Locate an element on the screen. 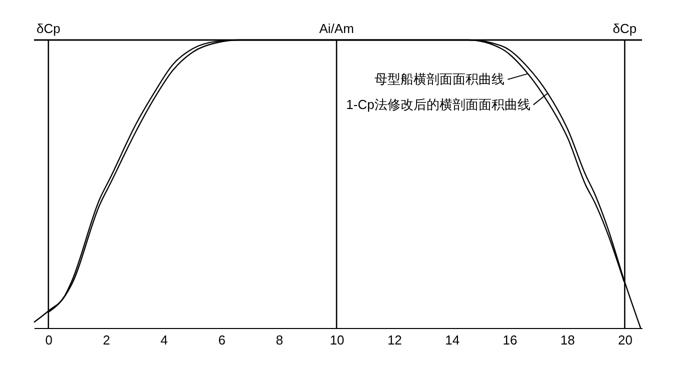  x-tick-label: 18 is located at coordinates (567, 340).